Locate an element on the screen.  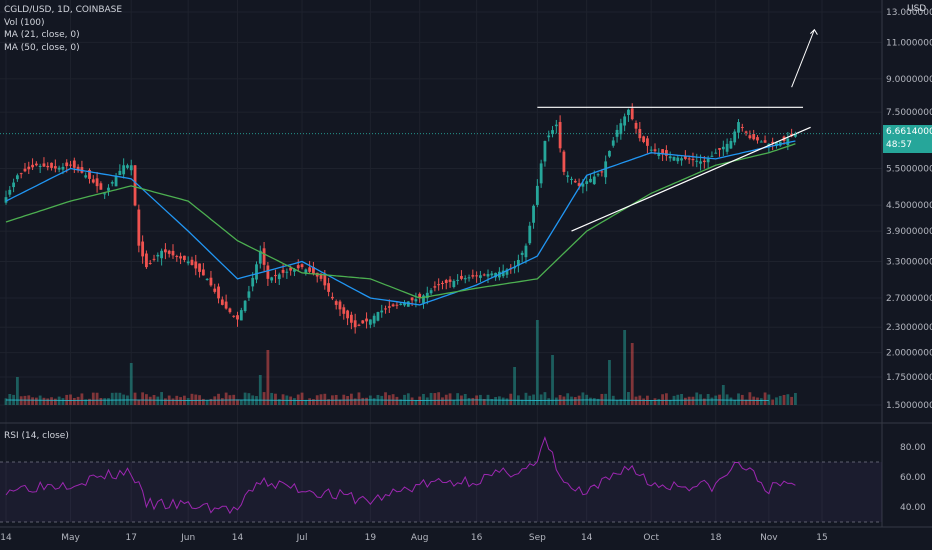
volume-ma-line is located at coordinates (387, 400).